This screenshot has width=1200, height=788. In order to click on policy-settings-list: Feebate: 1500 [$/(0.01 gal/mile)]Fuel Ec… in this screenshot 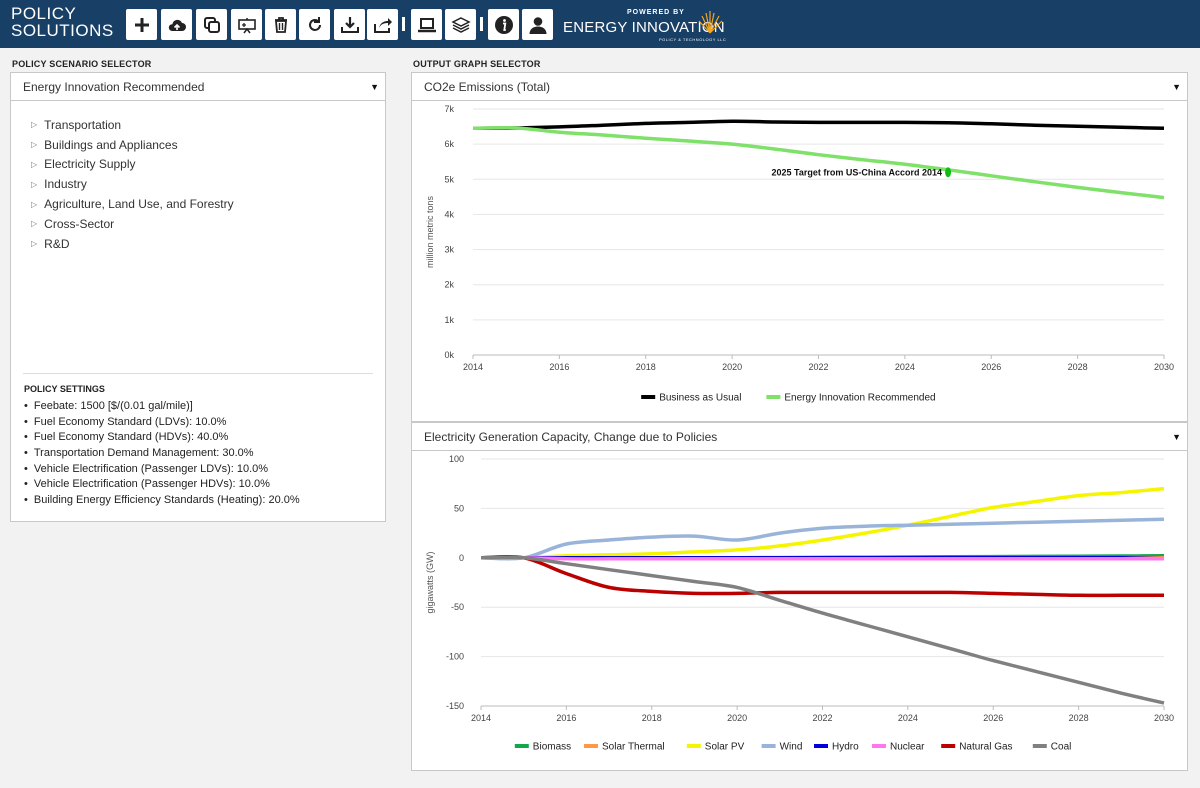, I will do `click(162, 455)`.